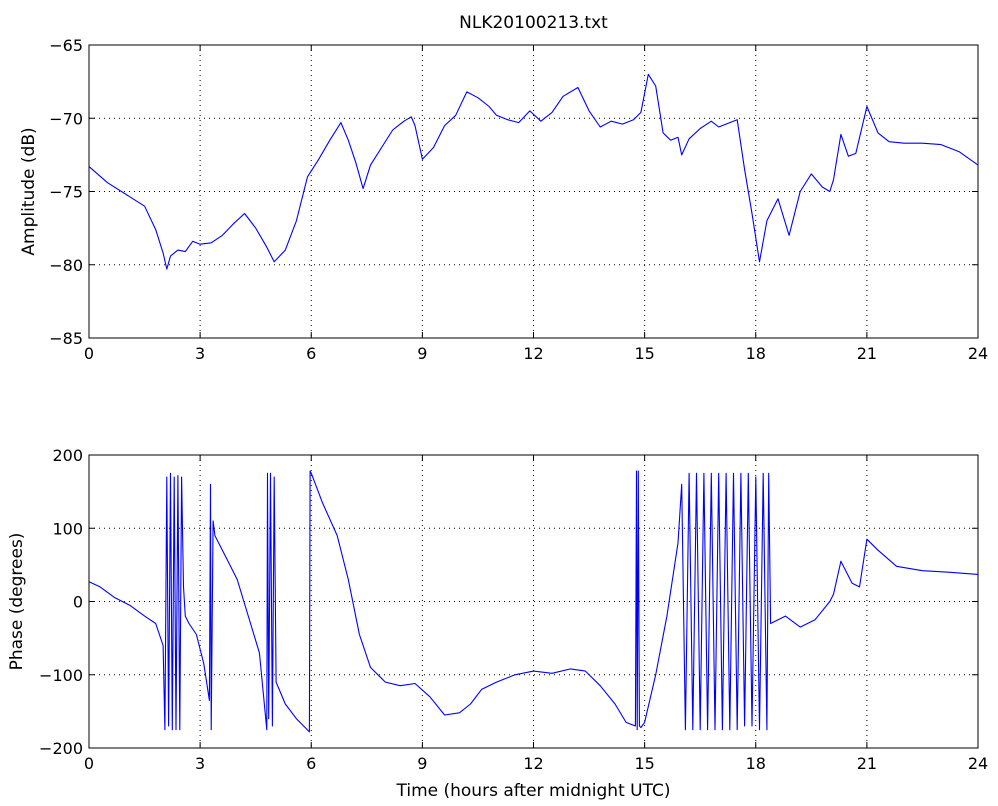 This screenshot has height=806, width=998. What do you see at coordinates (61, 675) in the screenshot?
I see `phase-y-tick-label: −100` at bounding box center [61, 675].